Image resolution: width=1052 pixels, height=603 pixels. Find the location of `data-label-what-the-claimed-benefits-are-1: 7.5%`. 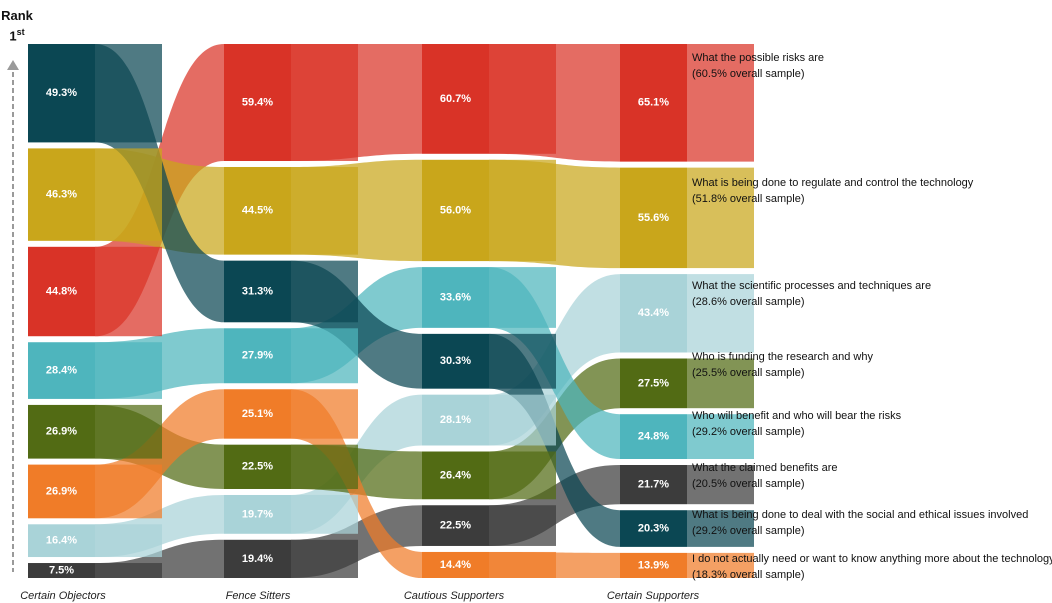

data-label-what-the-claimed-benefits-are-1: 7.5% is located at coordinates (61, 570).